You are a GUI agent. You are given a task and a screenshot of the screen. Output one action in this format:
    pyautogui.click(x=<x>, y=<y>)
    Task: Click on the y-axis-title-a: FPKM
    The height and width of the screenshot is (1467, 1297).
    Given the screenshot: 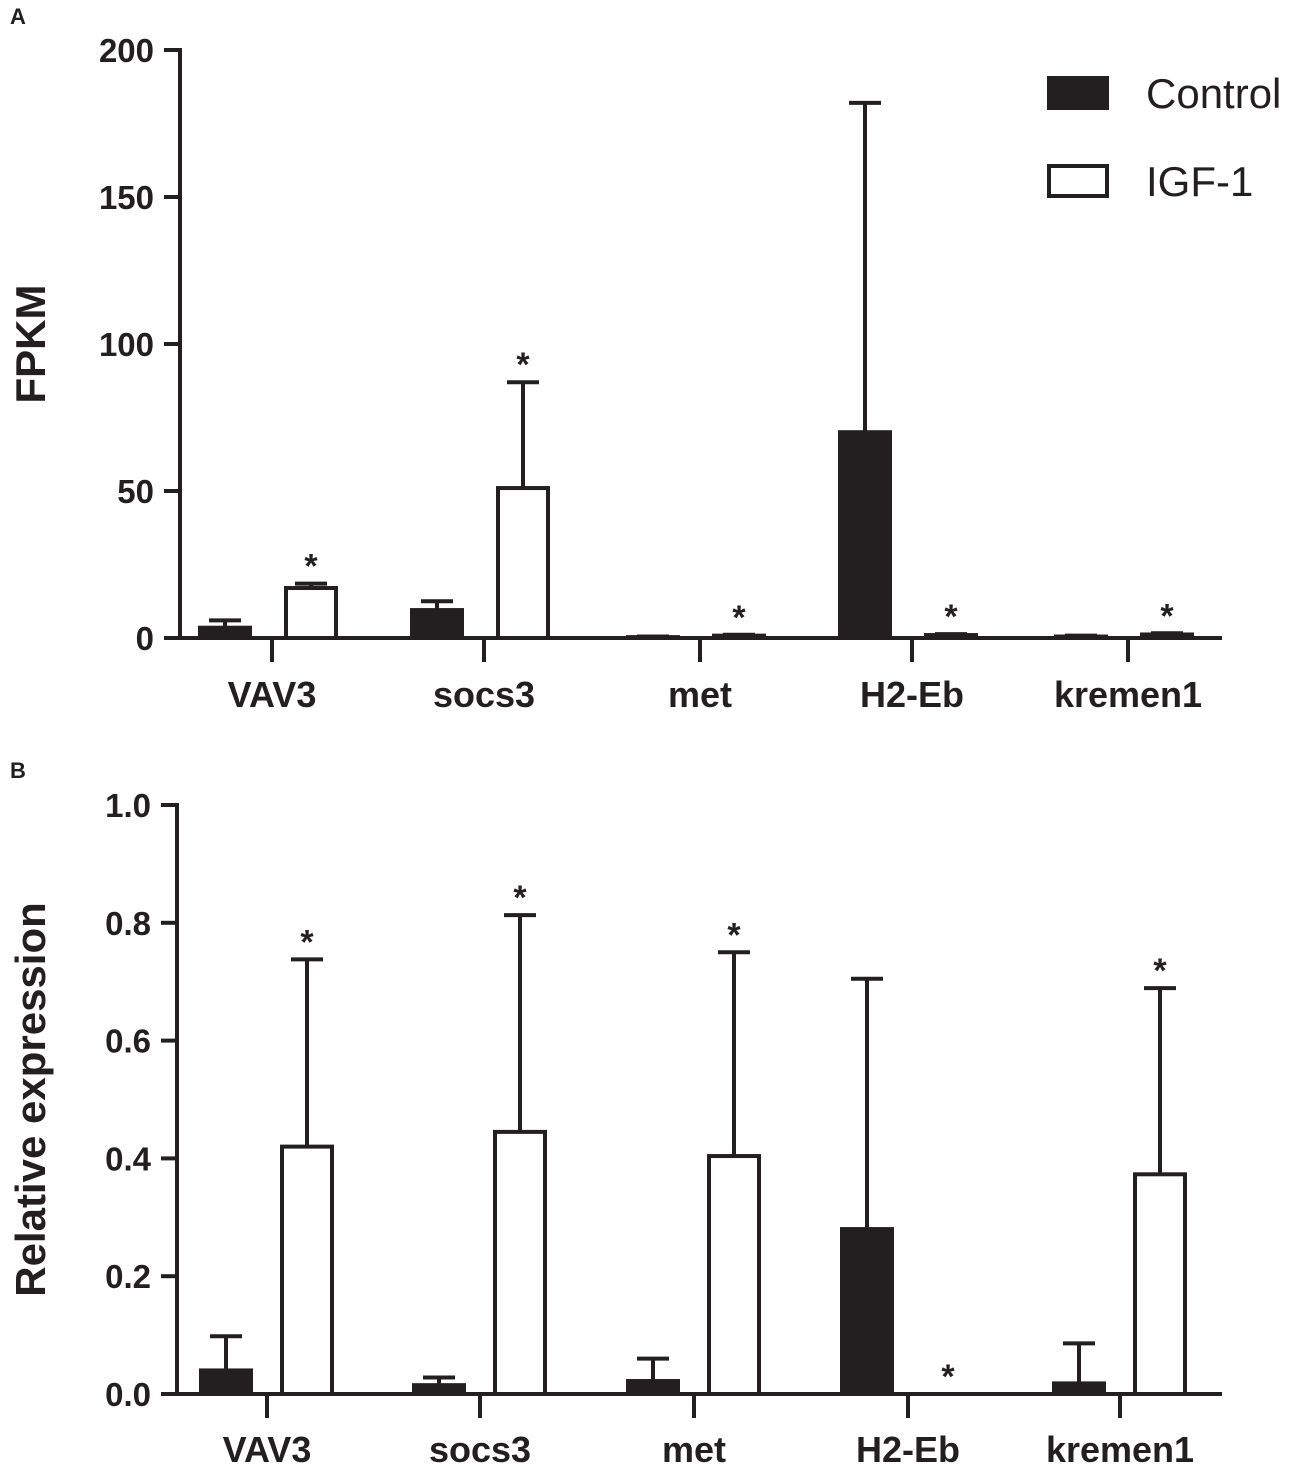 What is the action you would take?
    pyautogui.click(x=30, y=344)
    